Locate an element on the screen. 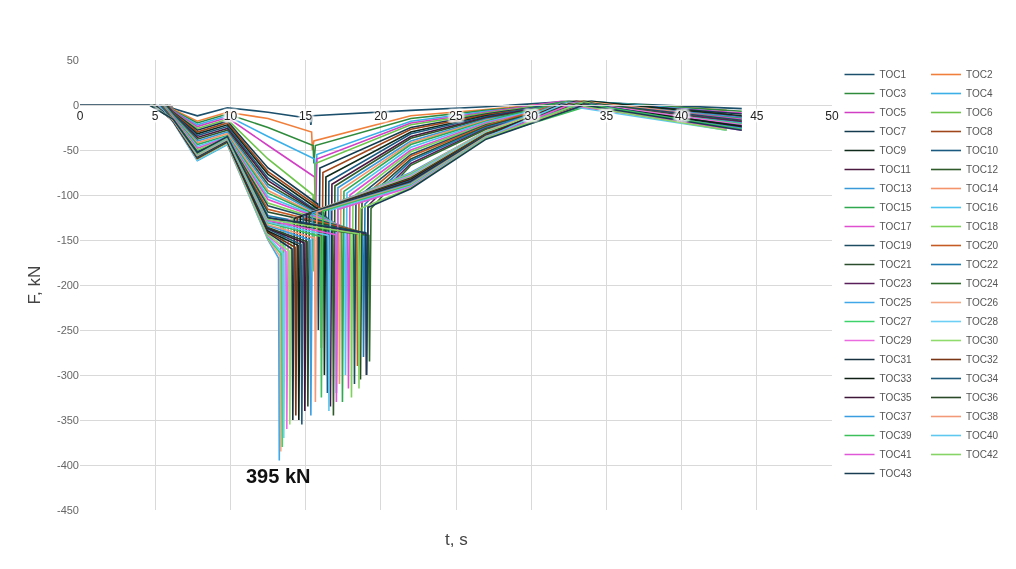 This screenshot has height=569, width=1016. legend-label: TOC15 is located at coordinates (896, 208).